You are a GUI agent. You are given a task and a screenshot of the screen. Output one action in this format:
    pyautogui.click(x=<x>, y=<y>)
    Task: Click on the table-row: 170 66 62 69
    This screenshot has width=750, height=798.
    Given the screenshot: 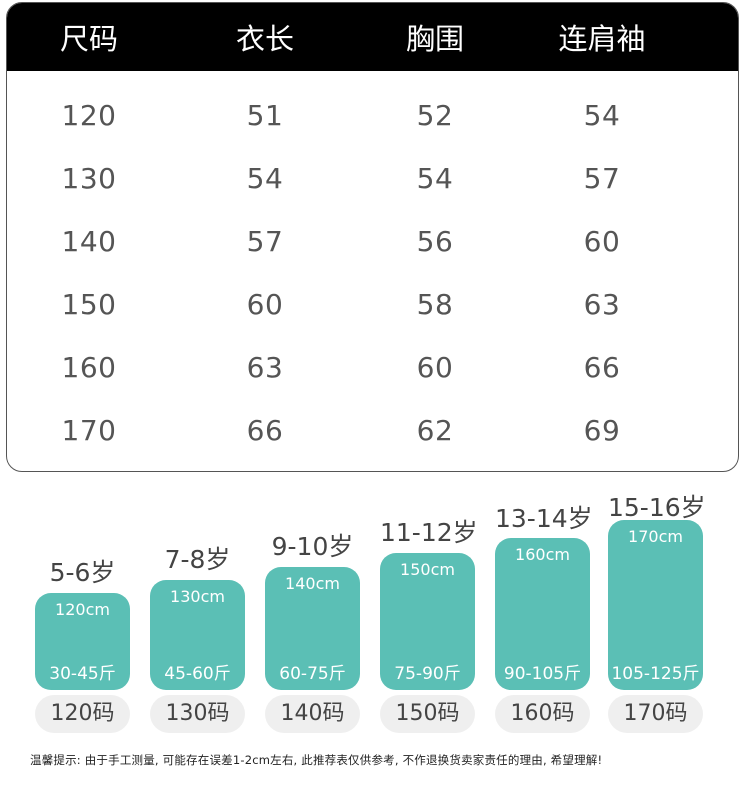 What is the action you would take?
    pyautogui.click(x=372, y=434)
    